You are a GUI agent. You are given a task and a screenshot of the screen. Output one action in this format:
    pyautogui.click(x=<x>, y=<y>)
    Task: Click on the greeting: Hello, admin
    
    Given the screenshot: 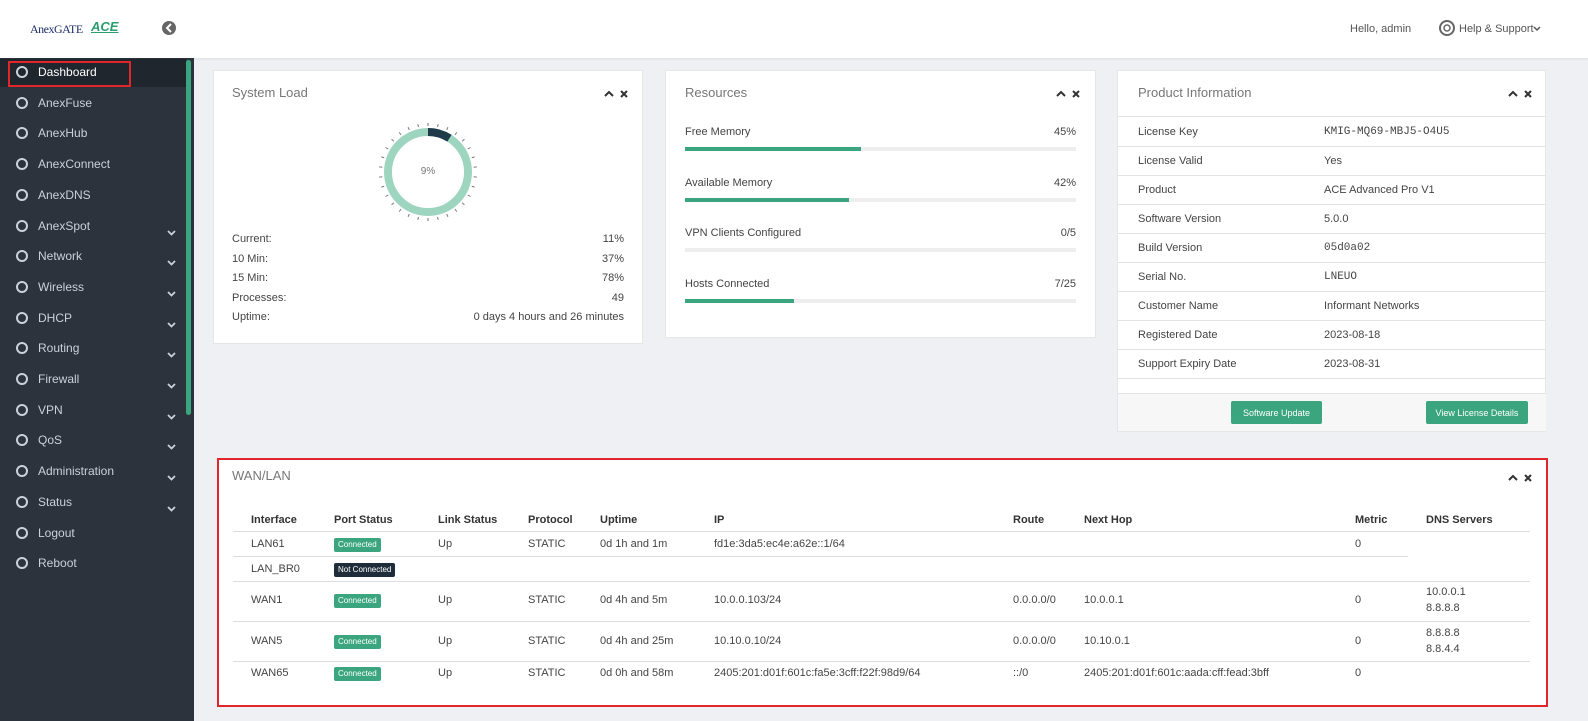 What is the action you would take?
    pyautogui.click(x=1381, y=29)
    